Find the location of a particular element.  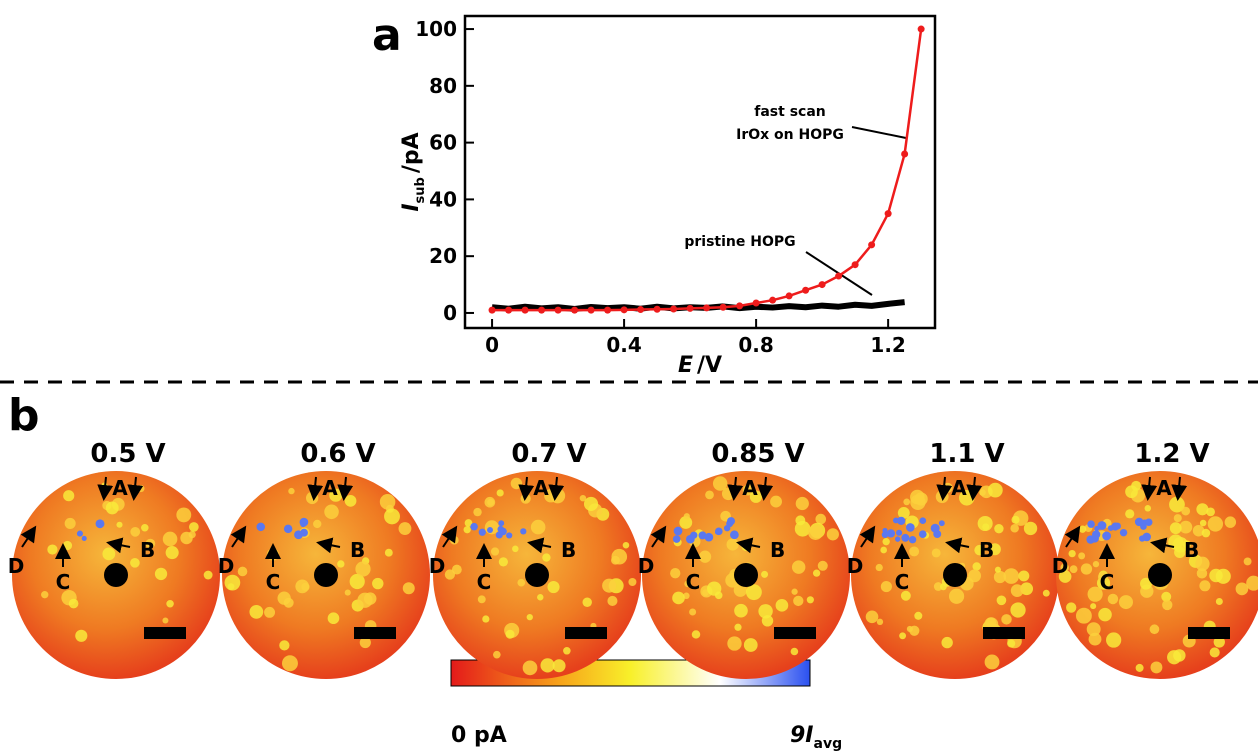

panel-label: a is located at coordinates (387, 35).